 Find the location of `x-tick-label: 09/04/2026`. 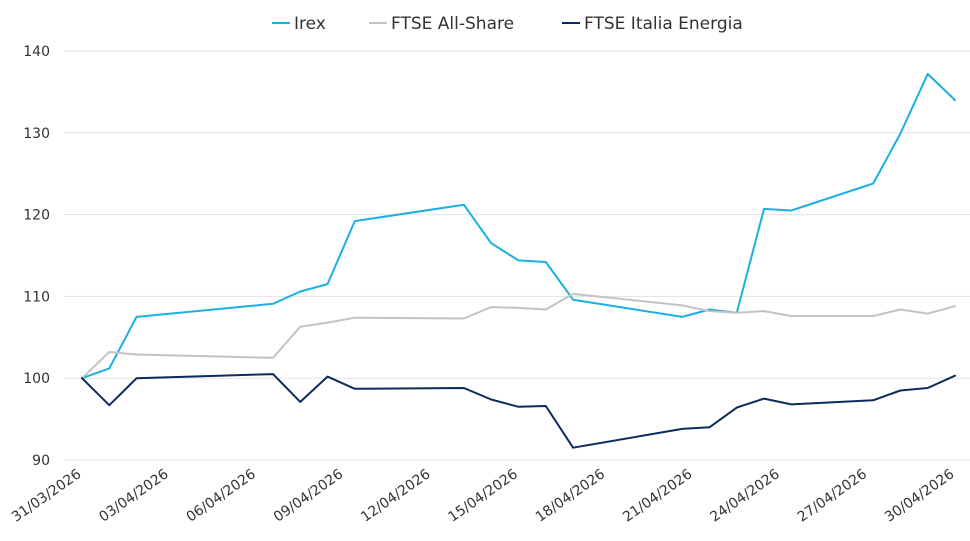

x-tick-label: 09/04/2026 is located at coordinates (308, 495).